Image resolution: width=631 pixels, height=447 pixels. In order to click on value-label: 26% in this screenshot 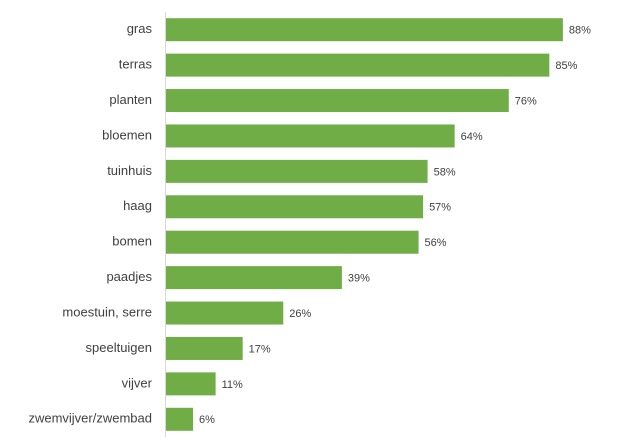, I will do `click(300, 314)`.